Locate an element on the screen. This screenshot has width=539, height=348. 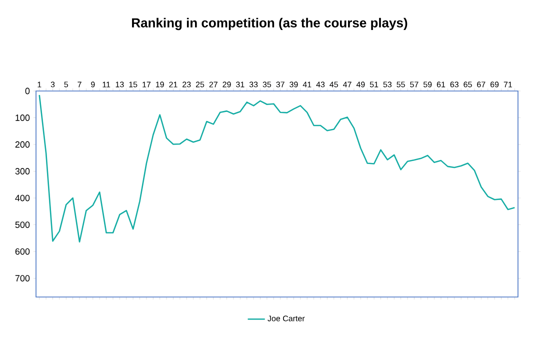
y-tick-label: 500 is located at coordinates (22, 225).